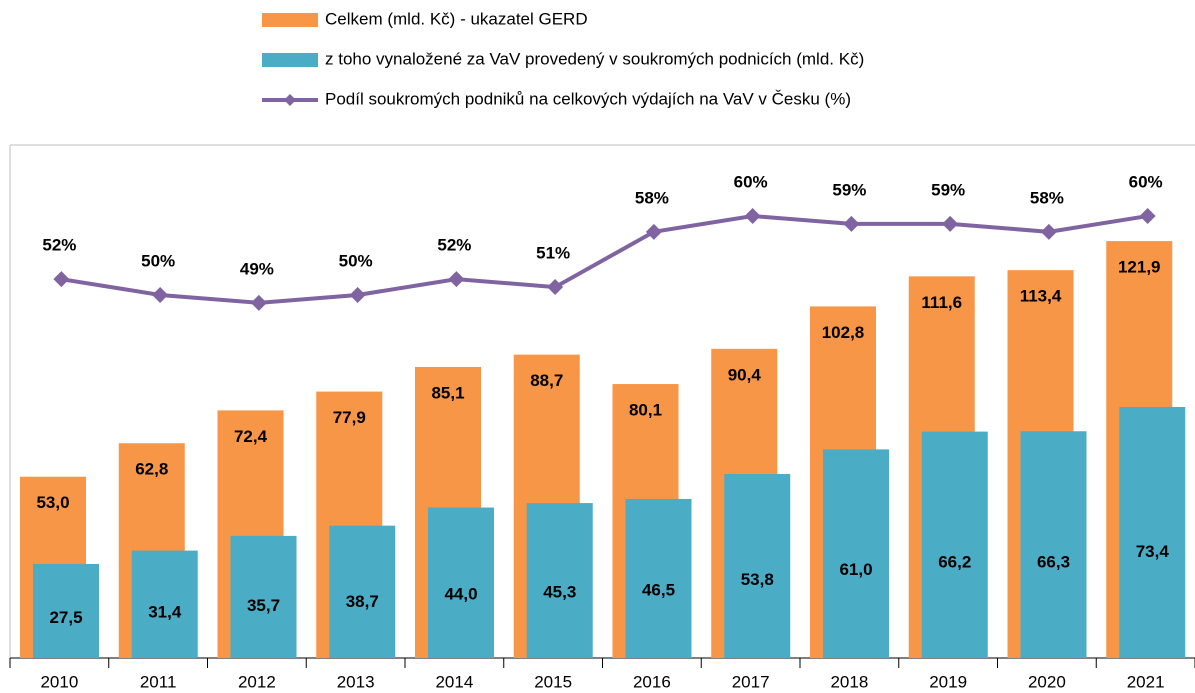 This screenshot has height=693, width=1195. I want to click on x-tick-label: 2013, so click(356, 681).